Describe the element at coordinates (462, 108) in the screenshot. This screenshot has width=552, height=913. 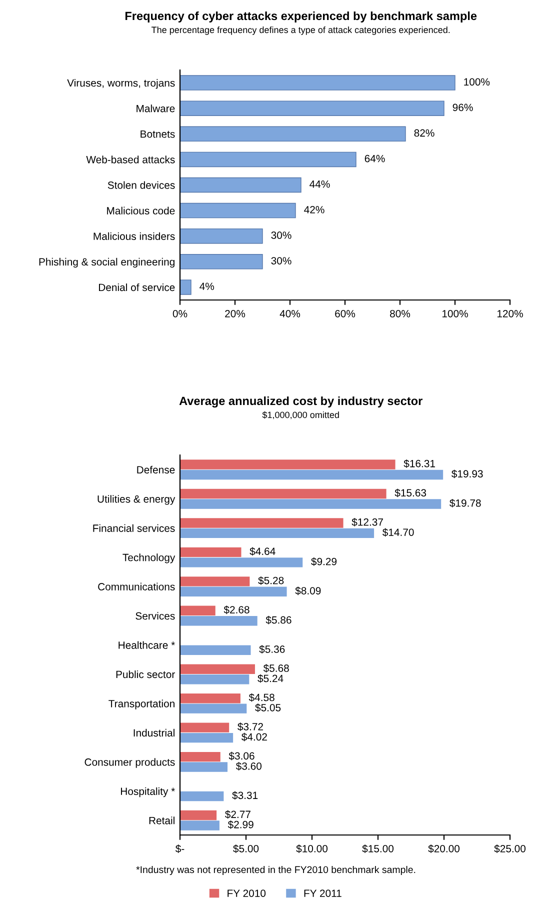
I see `data-label: 96%` at that location.